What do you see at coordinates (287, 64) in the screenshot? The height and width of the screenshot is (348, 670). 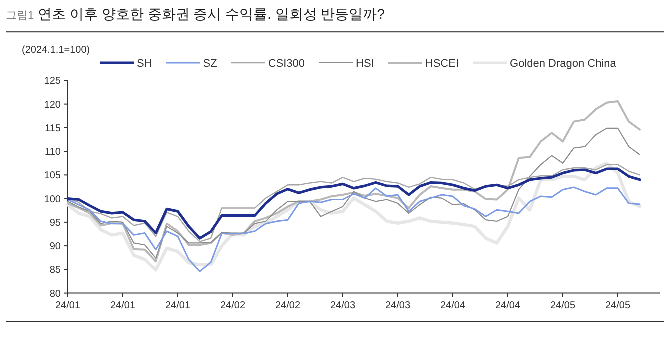 I see `legend-label: CSI300` at bounding box center [287, 64].